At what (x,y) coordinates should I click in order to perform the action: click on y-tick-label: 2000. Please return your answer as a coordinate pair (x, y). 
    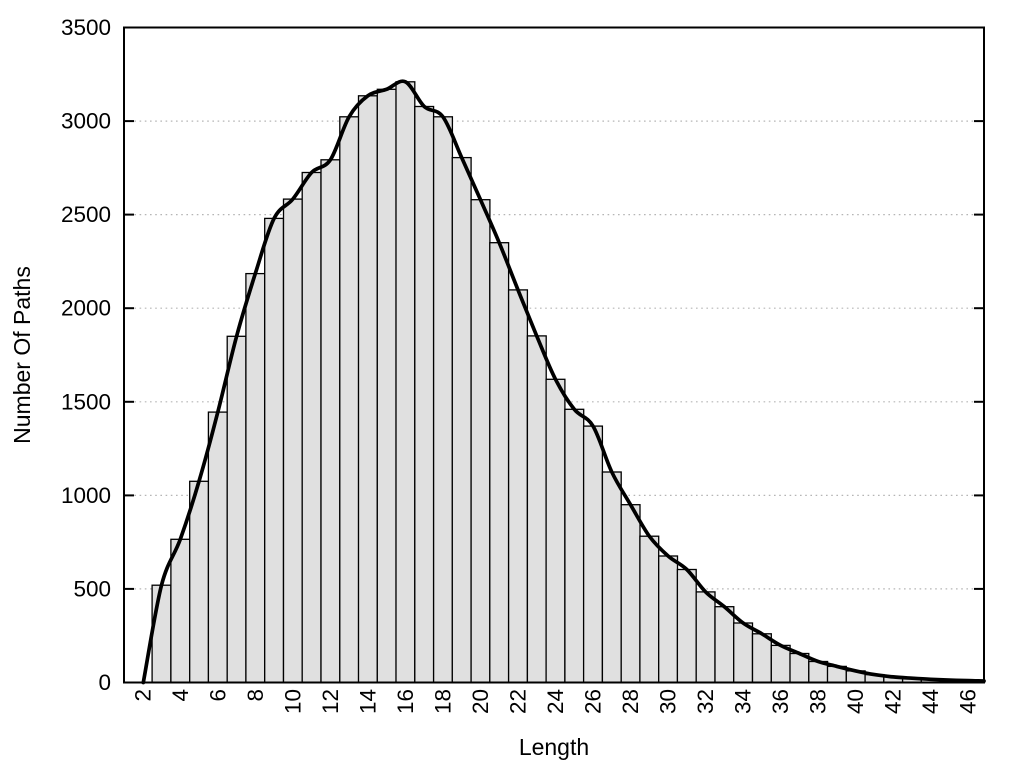
    Looking at the image, I should click on (86, 308).